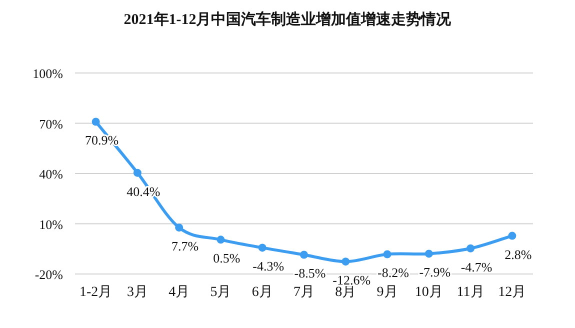 This screenshot has height=328, width=575. Describe the element at coordinates (49, 274) in the screenshot. I see `y-tick-label: -20%` at that location.